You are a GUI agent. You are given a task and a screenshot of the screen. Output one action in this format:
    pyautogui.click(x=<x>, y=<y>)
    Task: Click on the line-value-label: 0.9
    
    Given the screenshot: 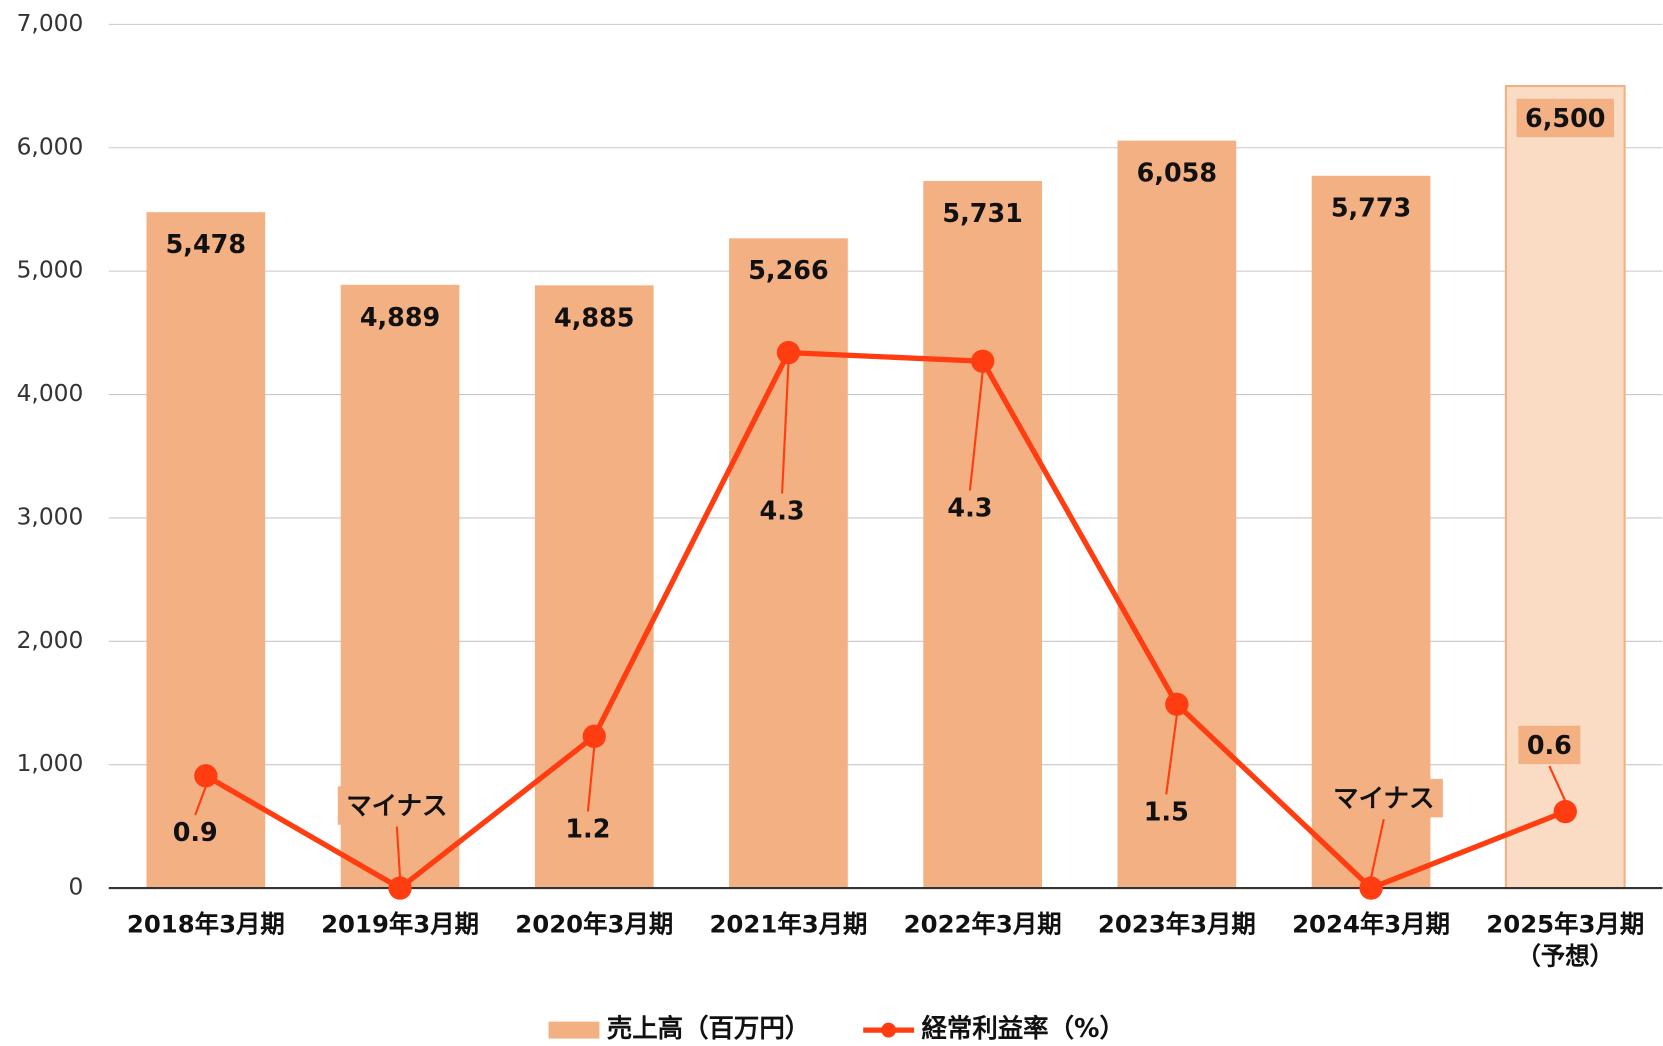 What is the action you would take?
    pyautogui.click(x=195, y=832)
    